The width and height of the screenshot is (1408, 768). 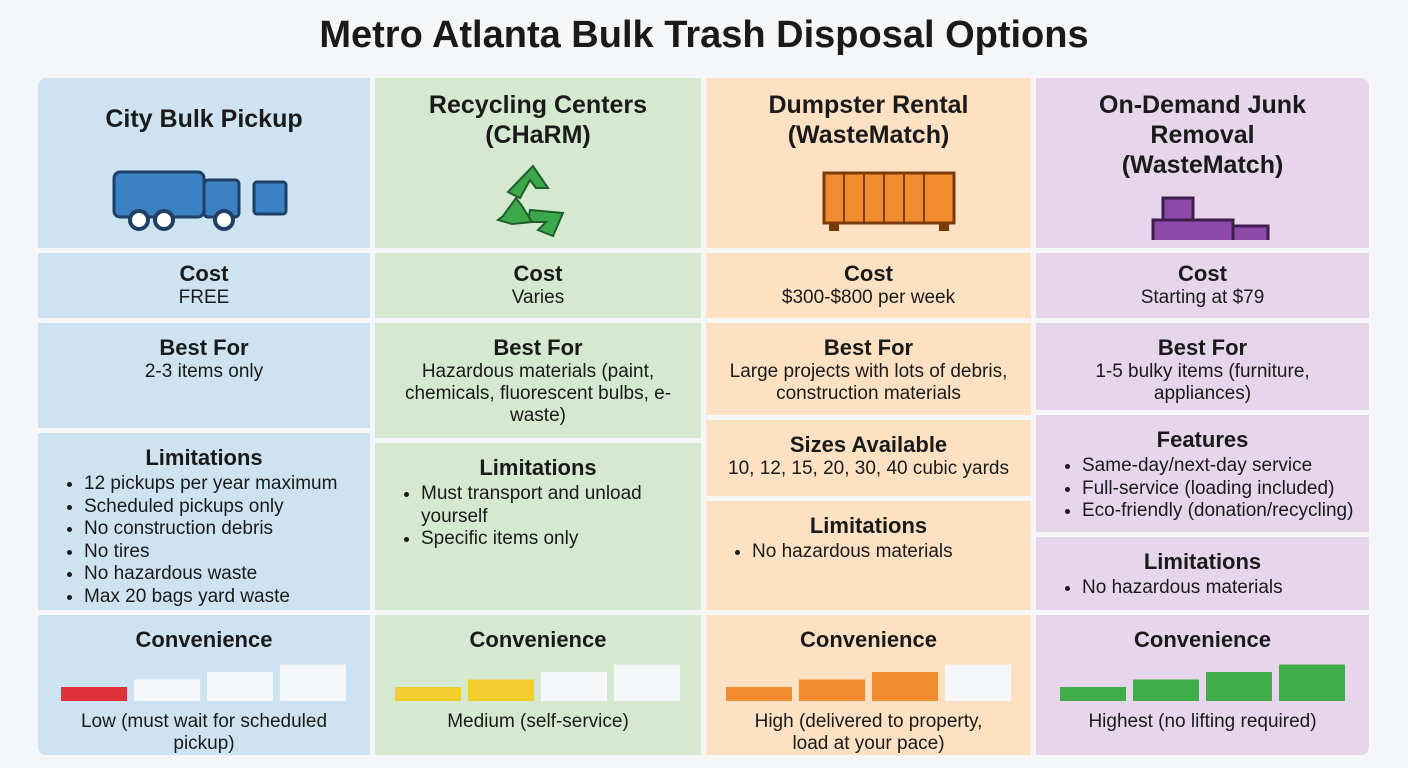 I want to click on convenience: Convenience Medium (self-service), so click(x=538, y=685).